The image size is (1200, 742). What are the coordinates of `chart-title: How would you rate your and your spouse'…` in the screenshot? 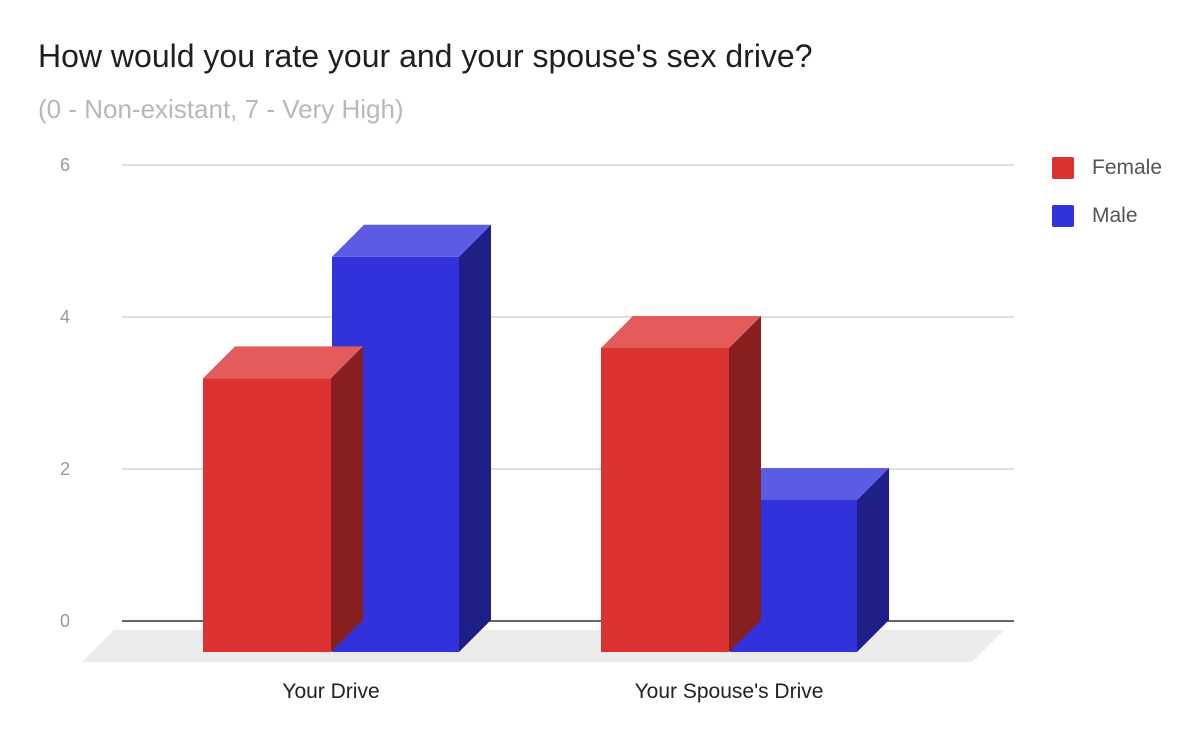 It's located at (425, 56).